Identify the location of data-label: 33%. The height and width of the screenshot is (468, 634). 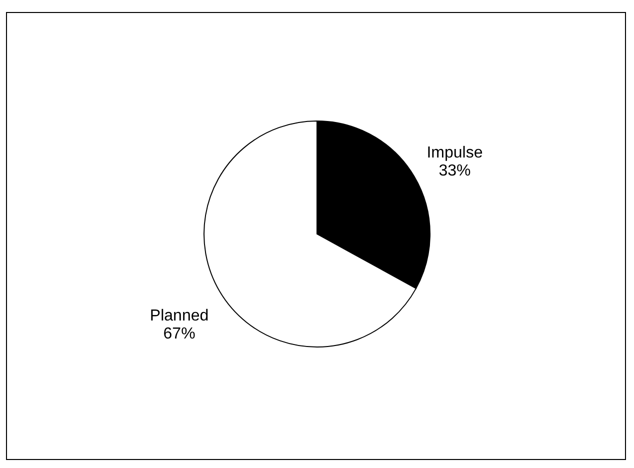
(454, 171).